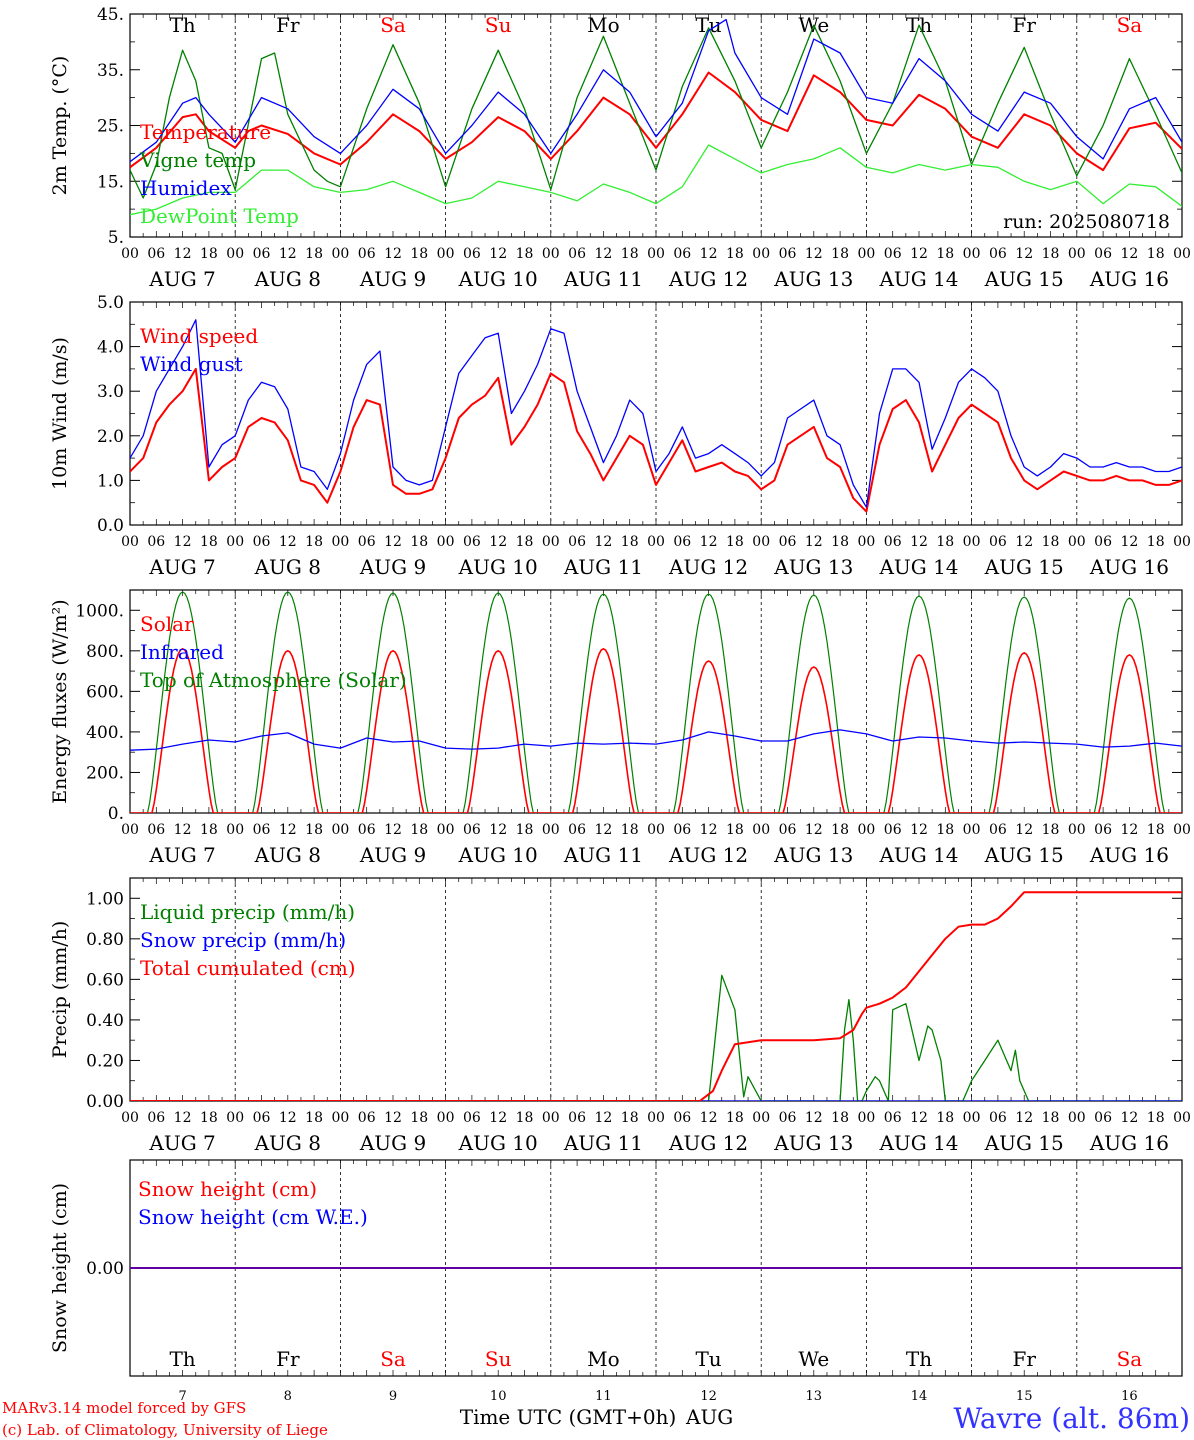 This screenshot has width=1194, height=1440. I want to click on date-label: AUG 13, so click(813, 567).